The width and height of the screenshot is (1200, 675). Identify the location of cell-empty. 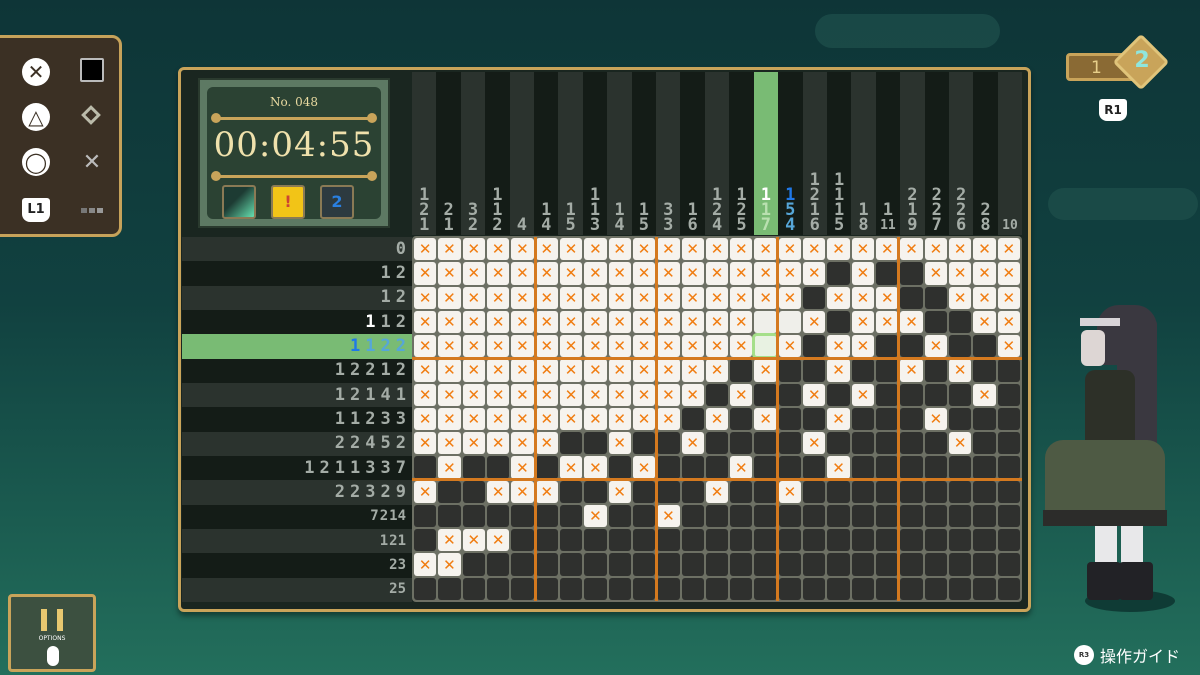
(765, 346).